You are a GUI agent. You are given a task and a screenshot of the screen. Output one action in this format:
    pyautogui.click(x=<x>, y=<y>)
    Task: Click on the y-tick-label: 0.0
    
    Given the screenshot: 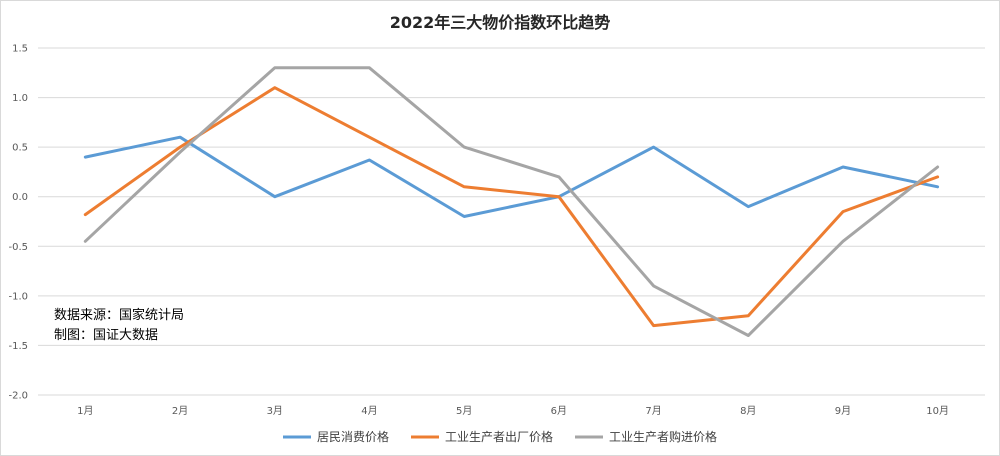 What is the action you would take?
    pyautogui.click(x=20, y=197)
    